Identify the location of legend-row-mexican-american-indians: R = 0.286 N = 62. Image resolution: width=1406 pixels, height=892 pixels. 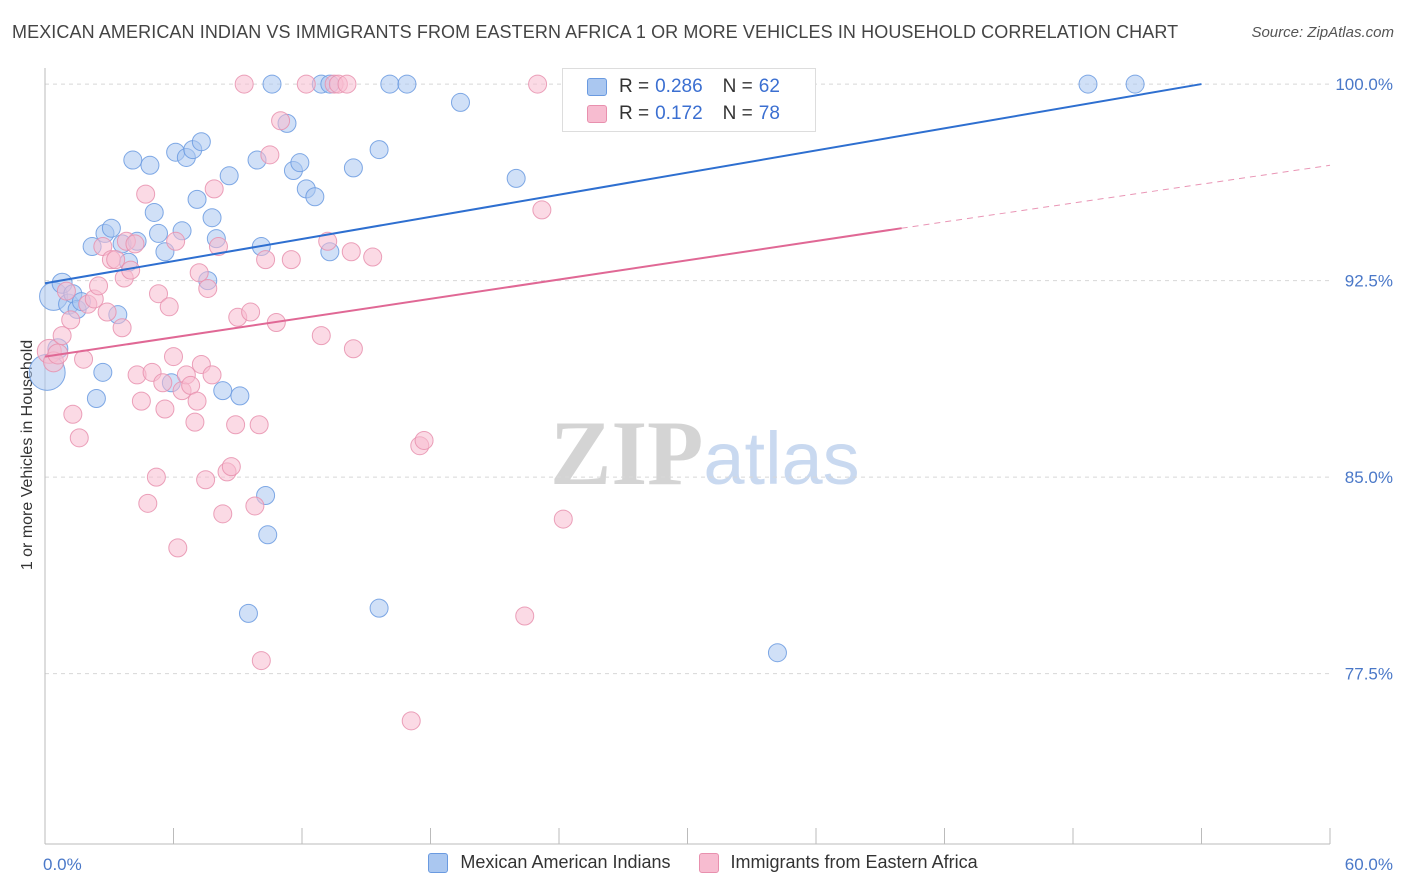
(683, 87).